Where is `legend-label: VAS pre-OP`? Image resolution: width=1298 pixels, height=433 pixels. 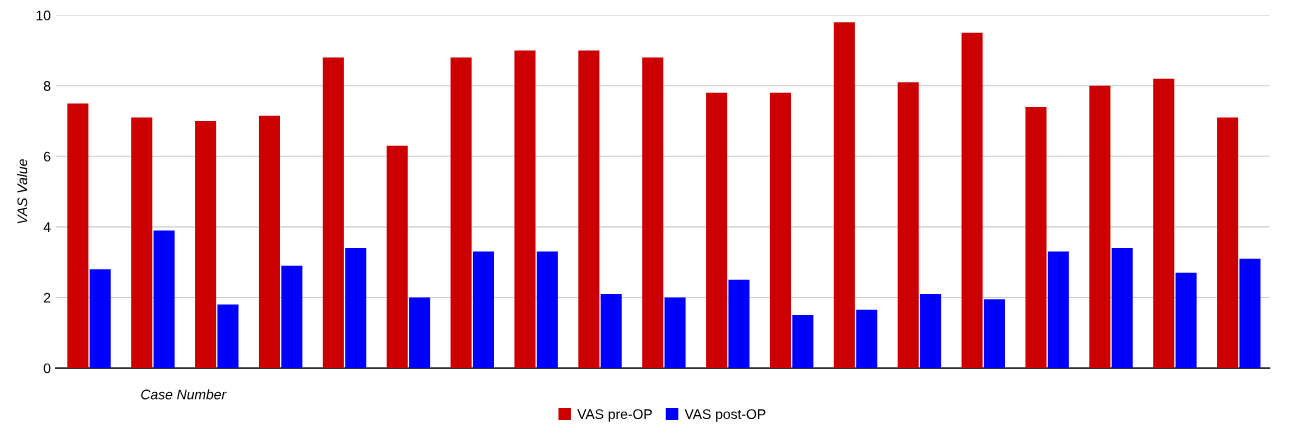 legend-label: VAS pre-OP is located at coordinates (614, 415).